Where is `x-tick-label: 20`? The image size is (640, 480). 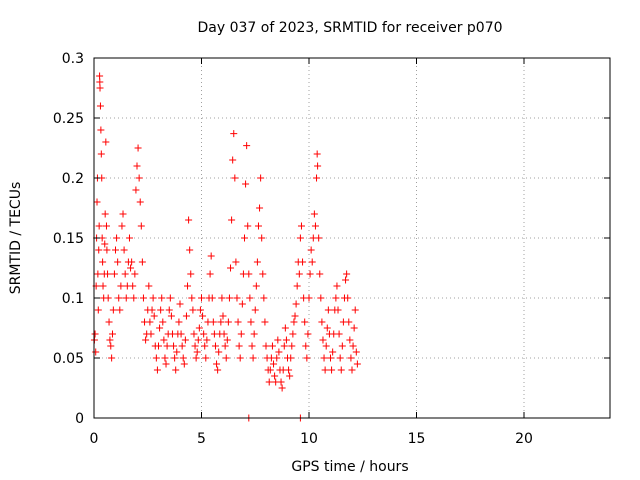
x-tick-label: 20 is located at coordinates (524, 439).